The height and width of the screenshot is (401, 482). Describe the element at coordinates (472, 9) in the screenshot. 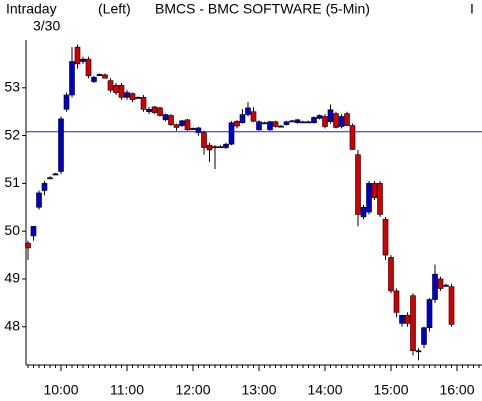

I see `header-right: I` at that location.